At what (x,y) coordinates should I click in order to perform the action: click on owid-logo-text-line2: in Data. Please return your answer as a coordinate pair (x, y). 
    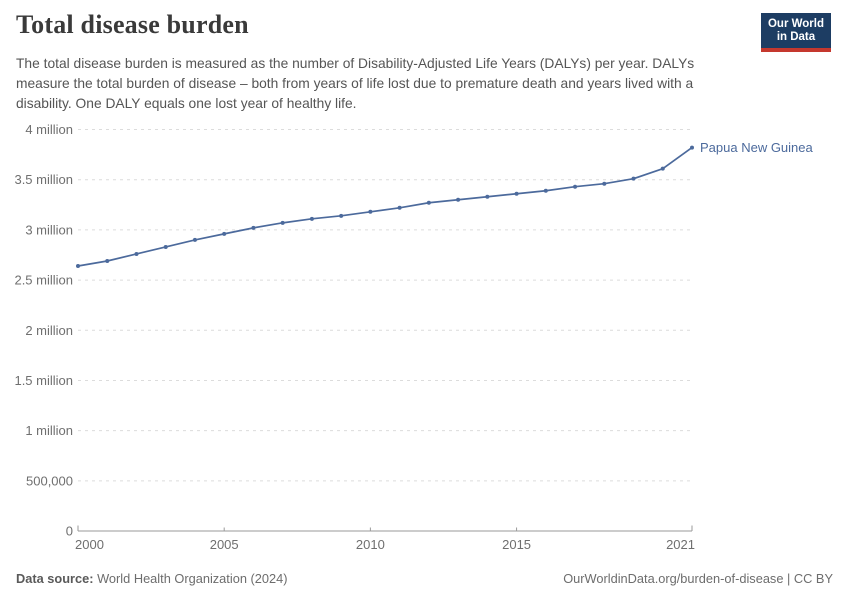
    Looking at the image, I should click on (796, 37).